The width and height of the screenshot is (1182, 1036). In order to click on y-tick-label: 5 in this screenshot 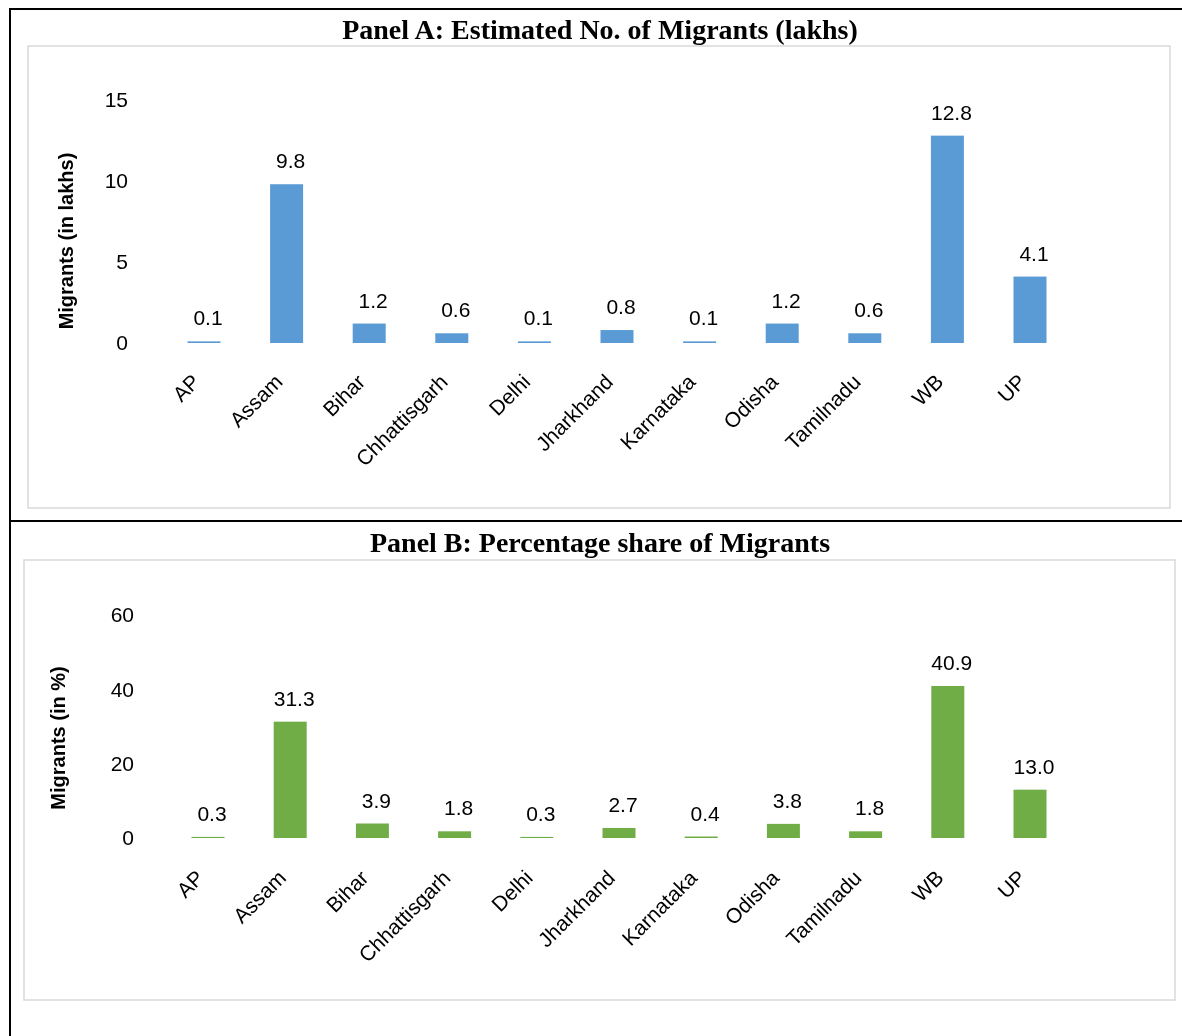, I will do `click(122, 262)`.